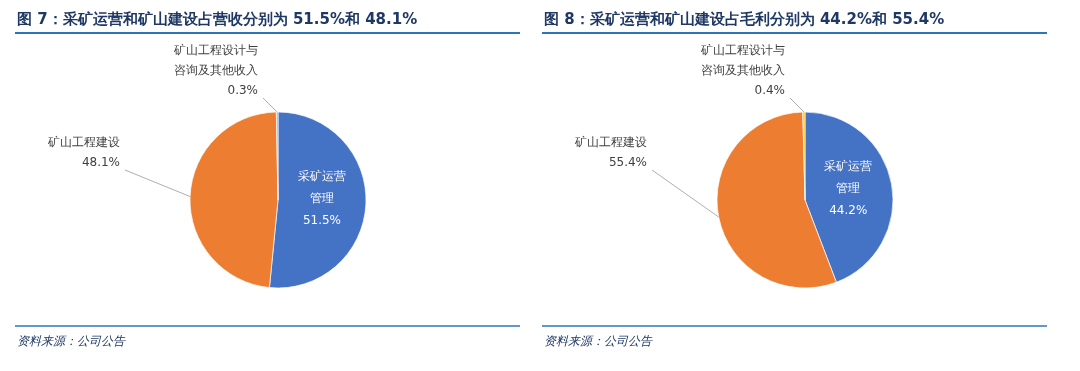 This screenshot has width=1080, height=371. I want to click on data-label: 0.4%, so click(769, 90).